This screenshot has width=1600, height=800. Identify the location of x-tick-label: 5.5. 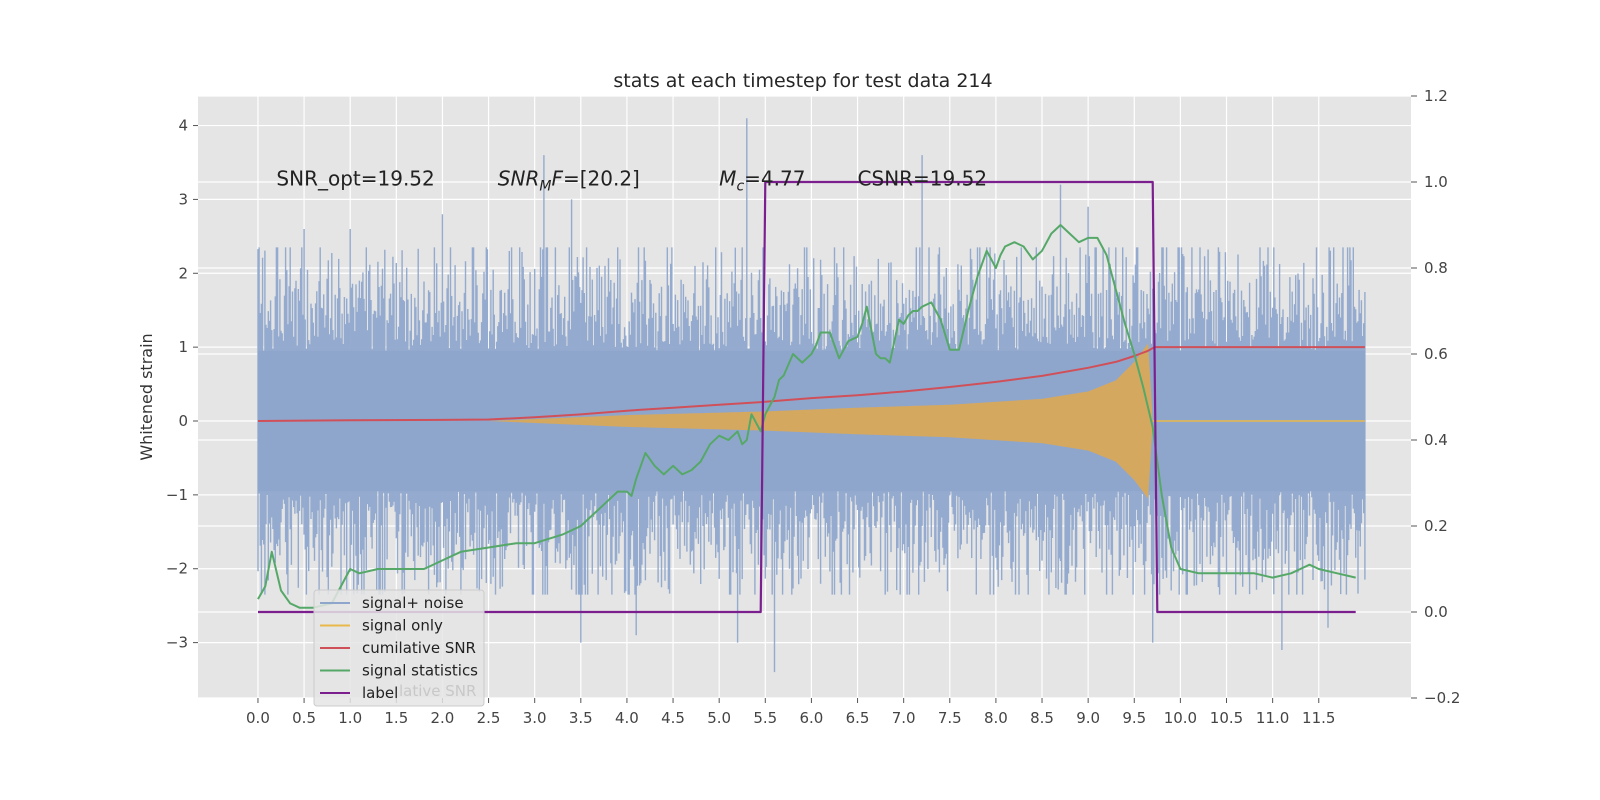
(765, 718).